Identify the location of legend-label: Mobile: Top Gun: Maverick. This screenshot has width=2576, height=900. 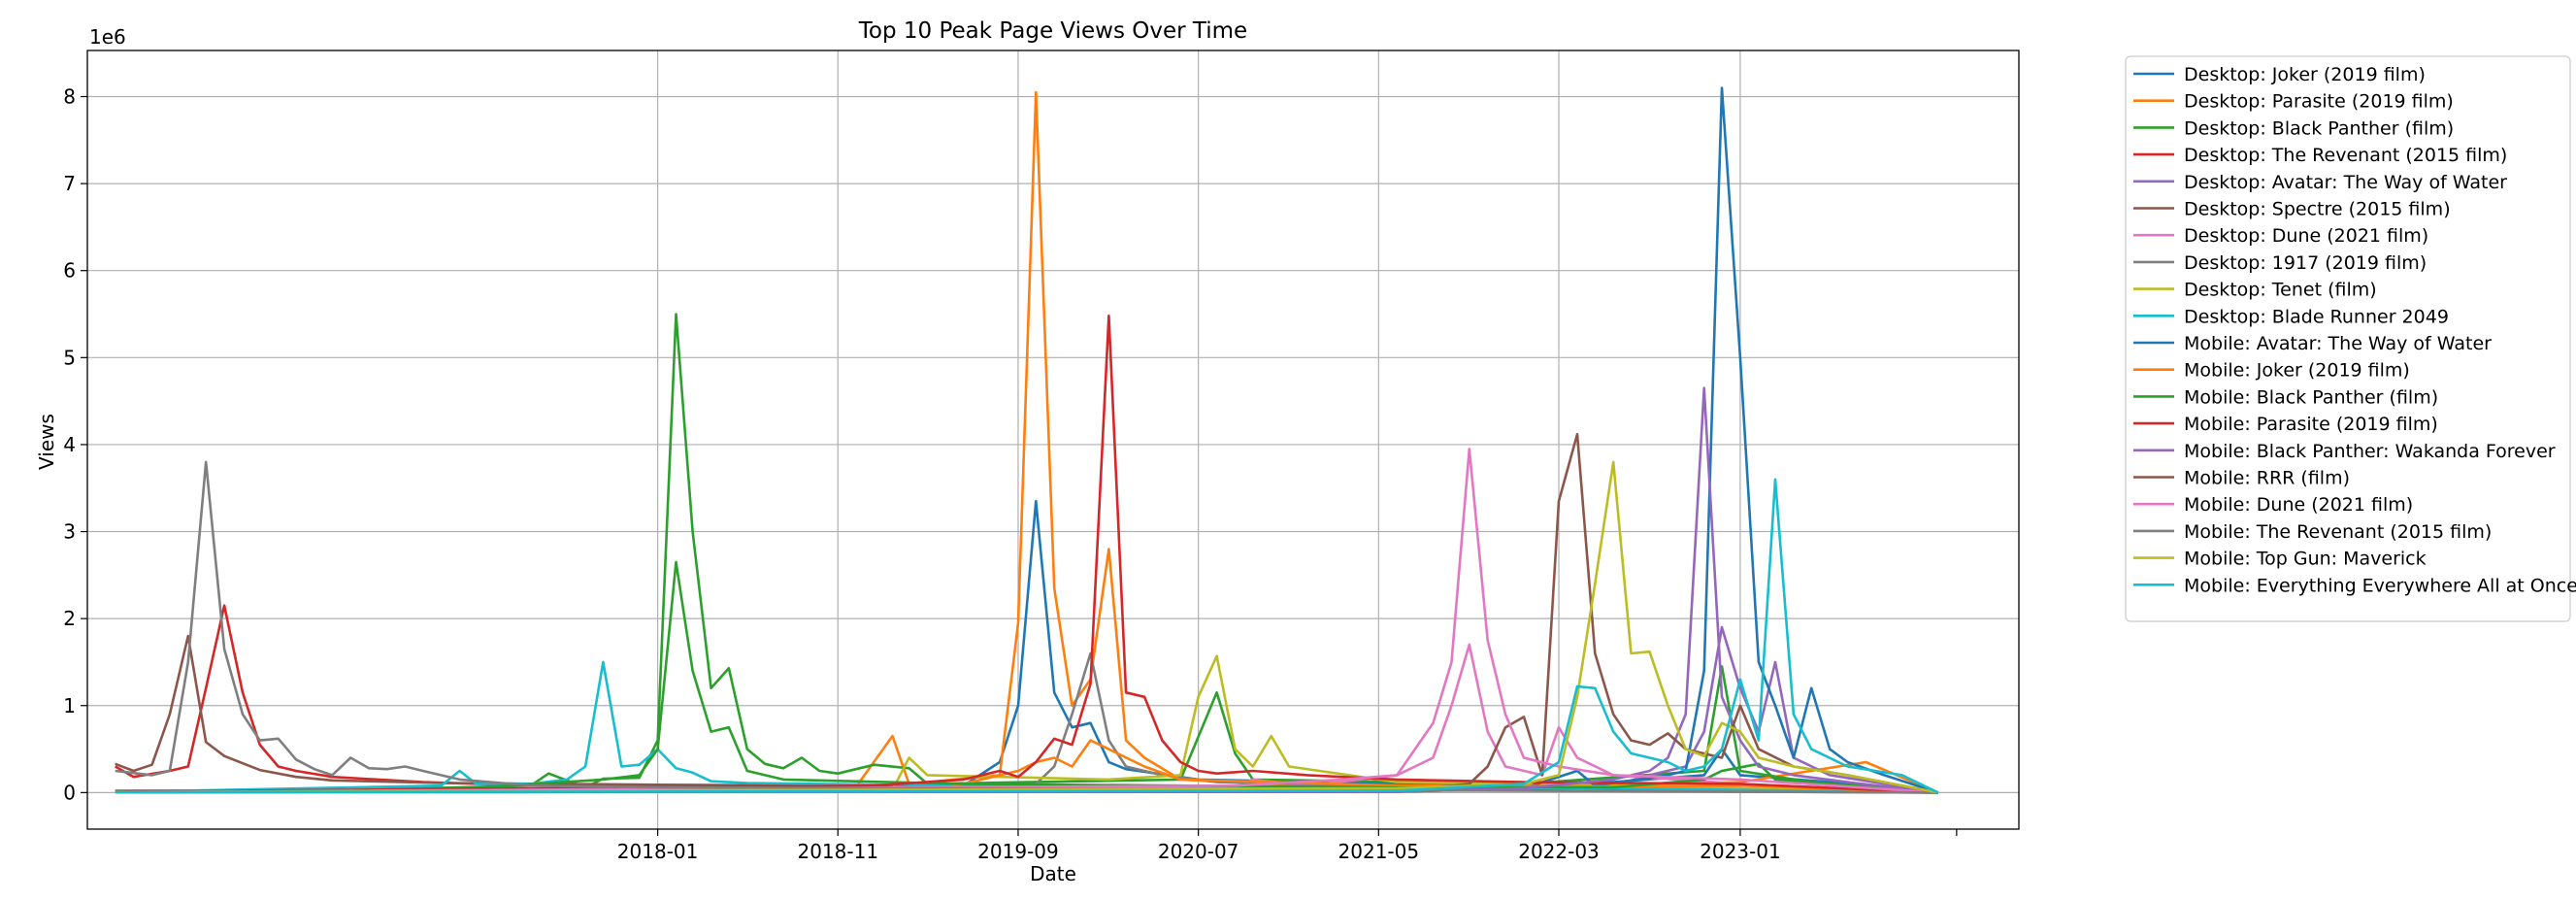
(2305, 559).